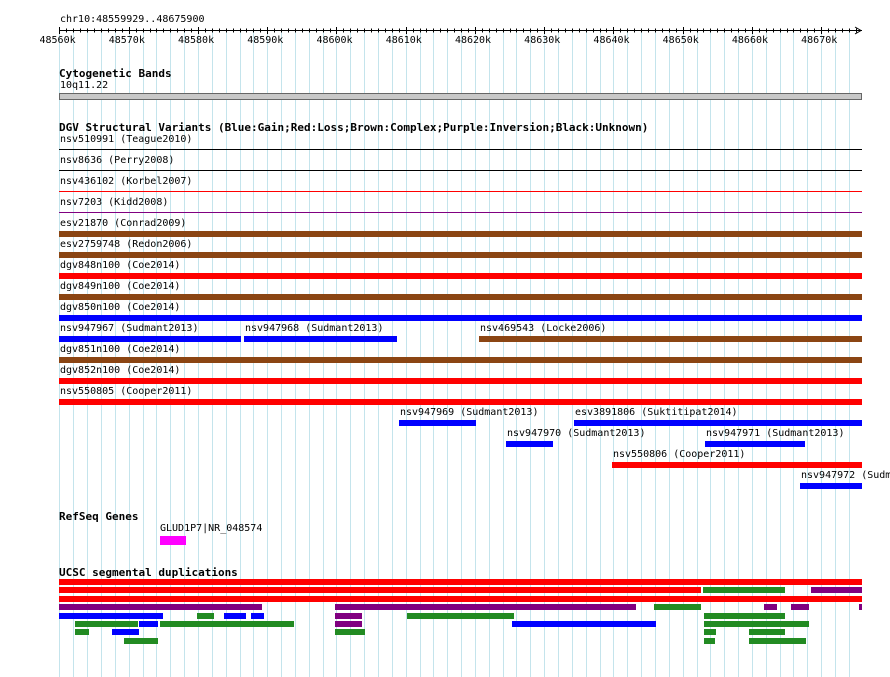  Describe the element at coordinates (115, 73) in the screenshot. I see `cytoband-track-title: Cytogenetic Bands` at that location.